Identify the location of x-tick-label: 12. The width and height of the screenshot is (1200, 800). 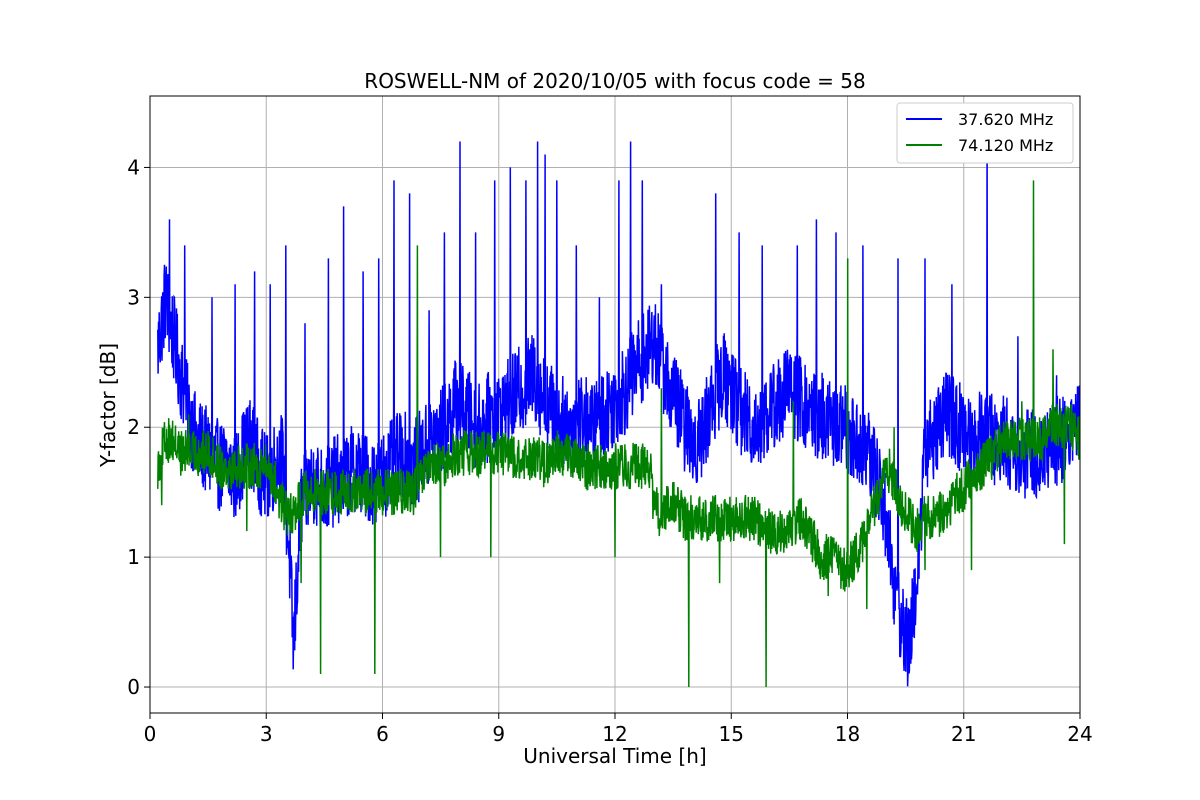
(614, 734).